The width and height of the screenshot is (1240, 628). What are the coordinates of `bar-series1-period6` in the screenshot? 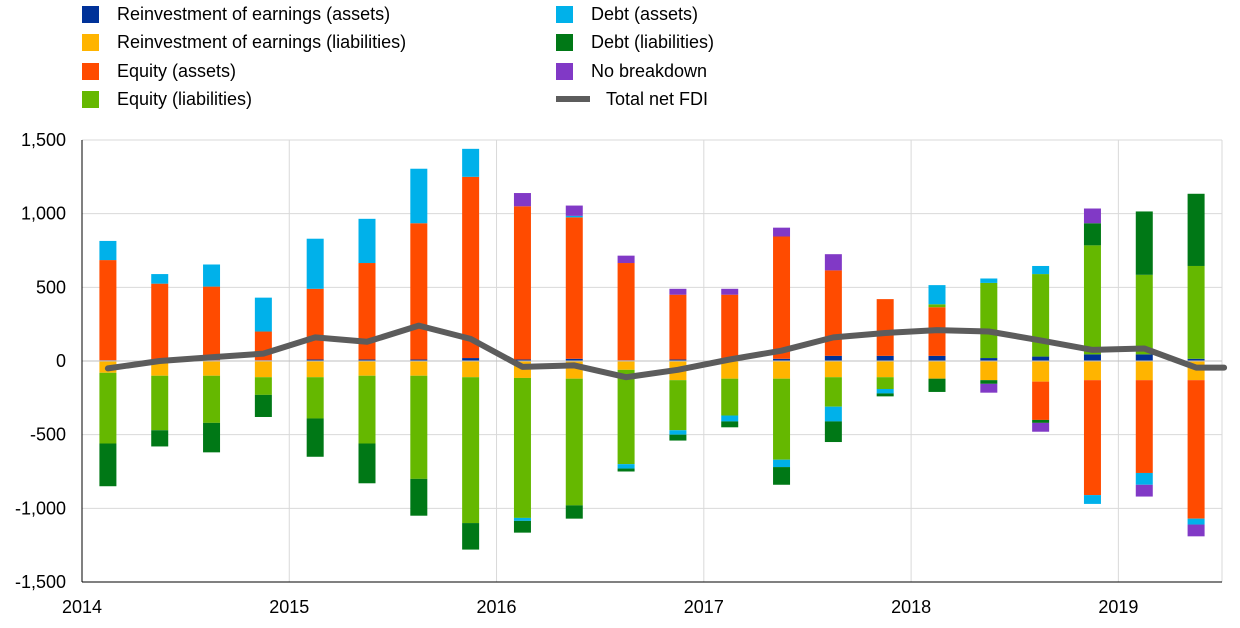 It's located at (419, 368).